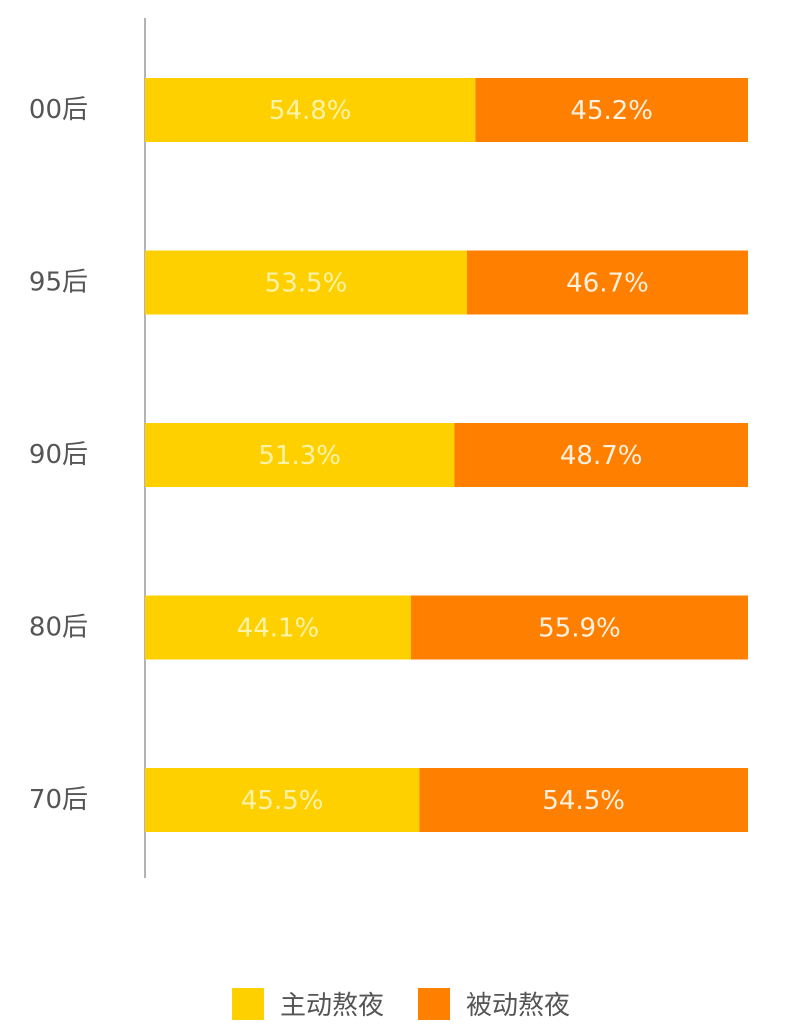 Image resolution: width=802 pixels, height=1024 pixels. I want to click on legend-item-series-2: 被动熬夜, so click(494, 1003).